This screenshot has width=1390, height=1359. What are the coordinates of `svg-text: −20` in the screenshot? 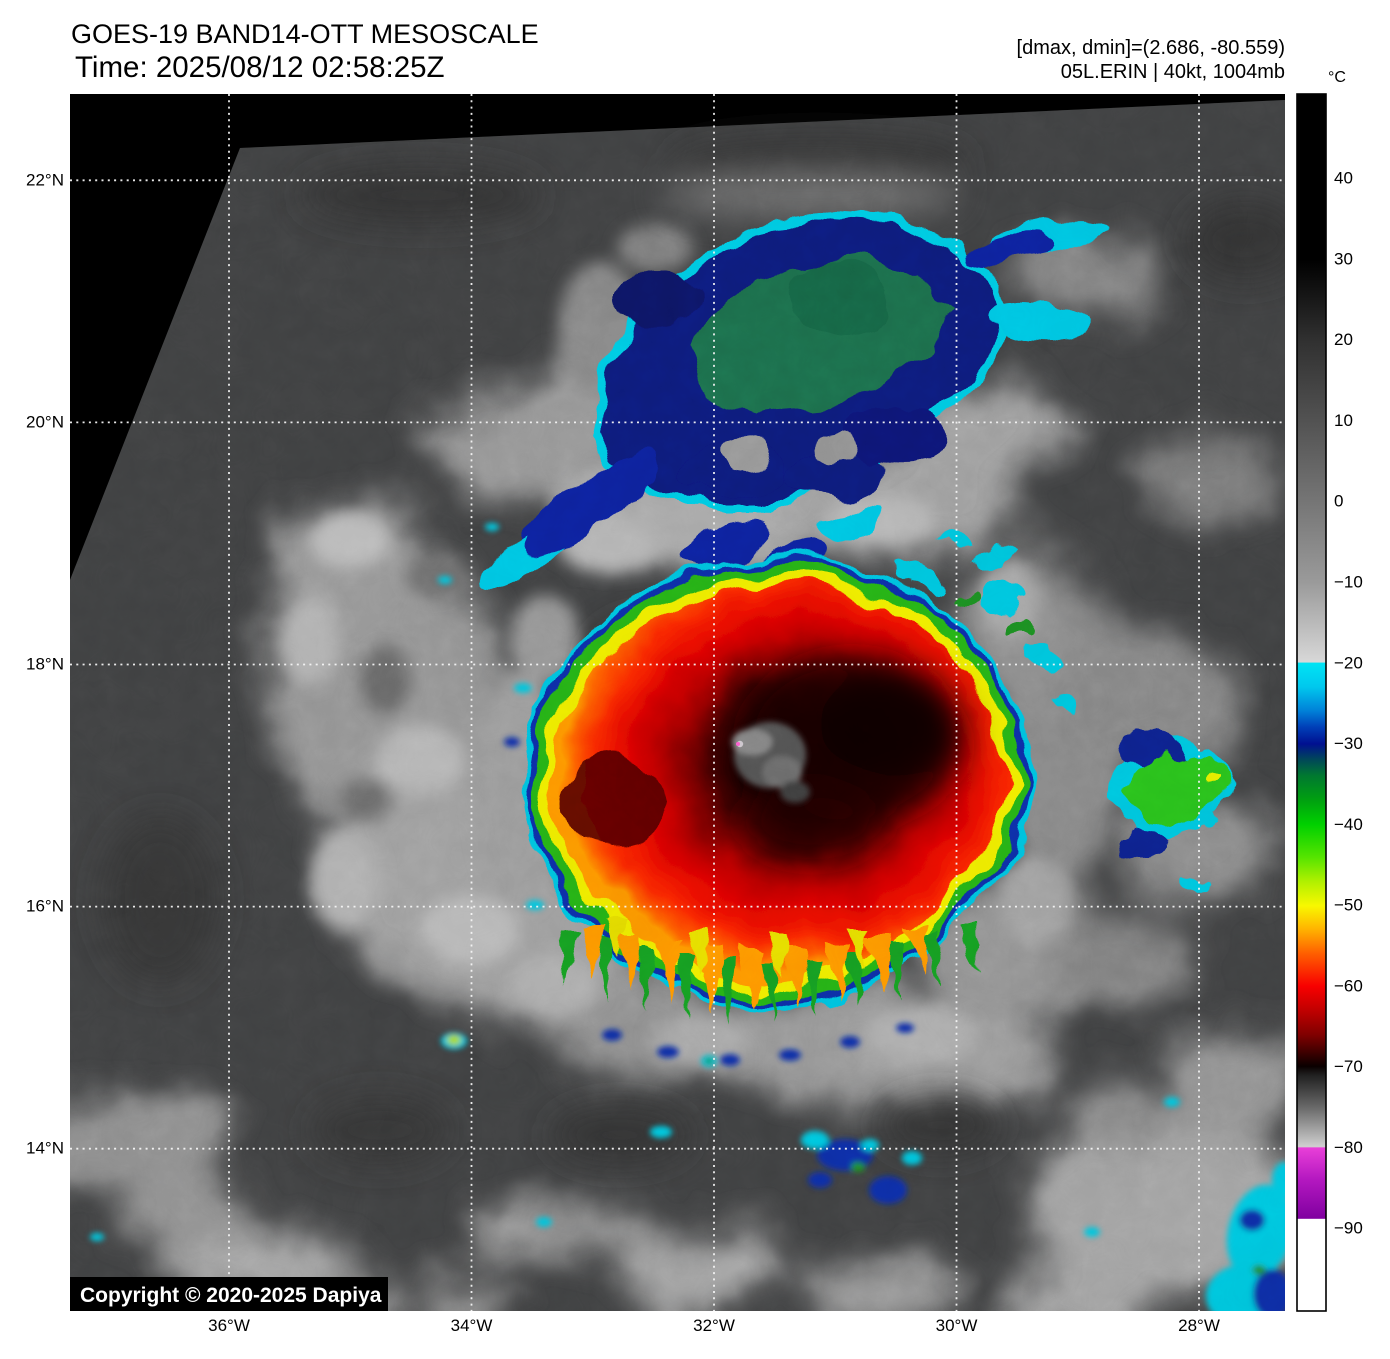 It's located at (1348, 662).